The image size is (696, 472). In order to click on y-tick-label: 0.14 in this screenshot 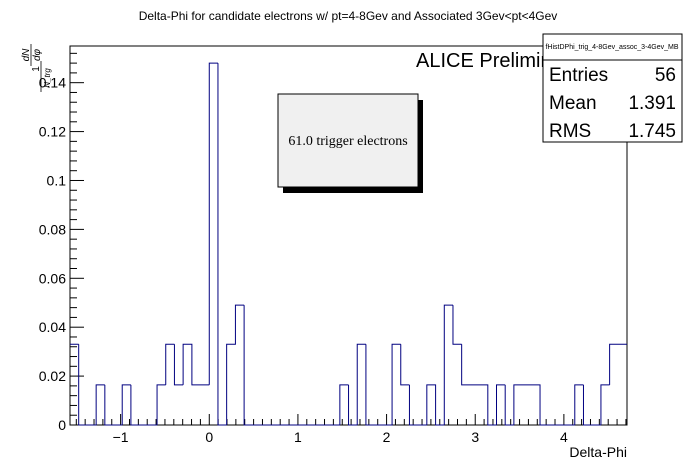, I will do `click(52, 83)`.